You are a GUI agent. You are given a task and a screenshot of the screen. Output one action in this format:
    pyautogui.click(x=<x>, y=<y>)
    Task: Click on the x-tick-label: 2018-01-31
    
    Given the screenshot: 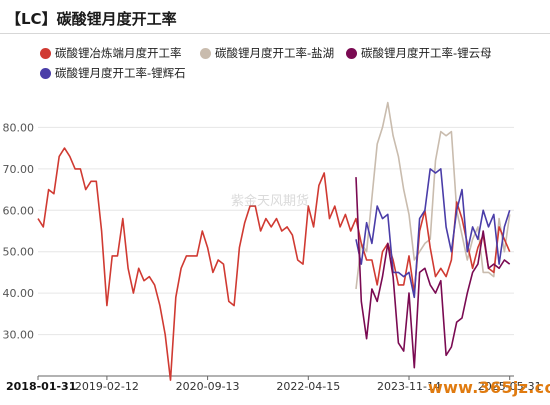 What is the action you would take?
    pyautogui.click(x=41, y=386)
    